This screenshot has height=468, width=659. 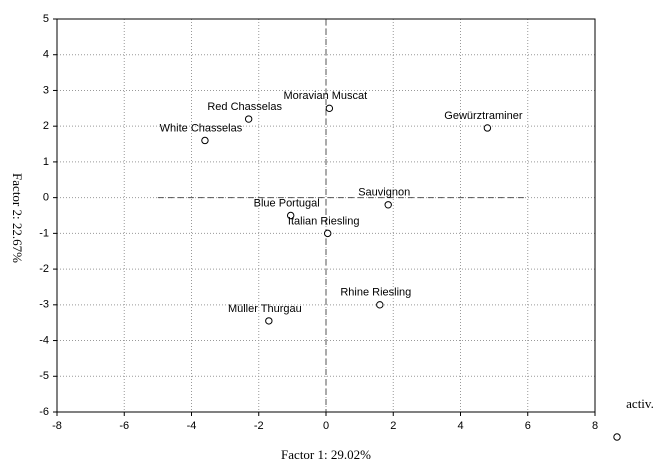 What do you see at coordinates (46, 126) in the screenshot?
I see `y-tick-label: 2` at bounding box center [46, 126].